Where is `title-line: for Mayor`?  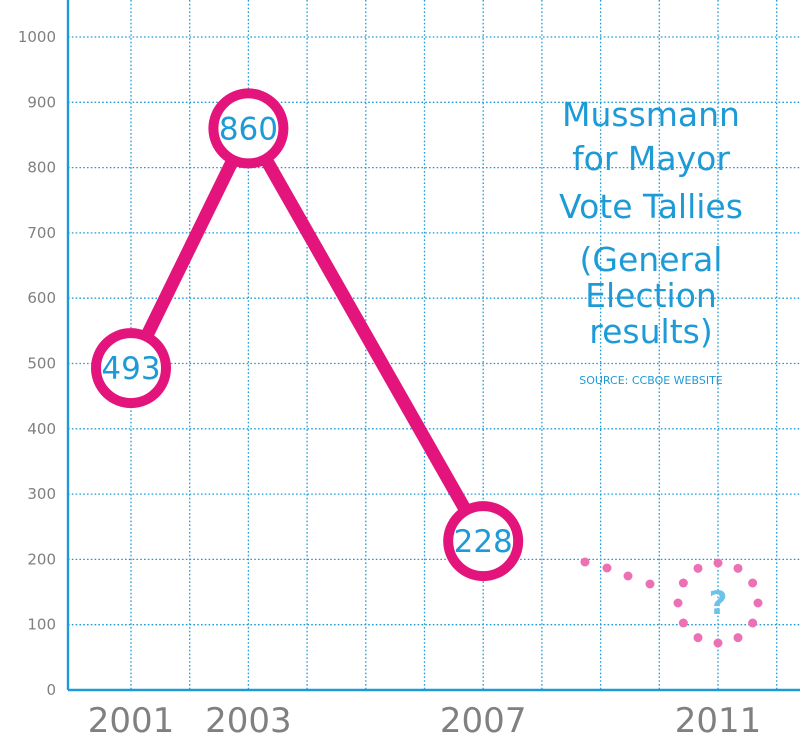
title-line: for Mayor is located at coordinates (651, 158).